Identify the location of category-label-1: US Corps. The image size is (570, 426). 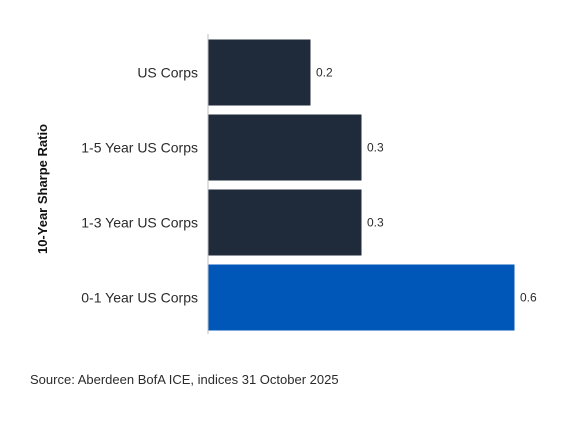
(167, 73).